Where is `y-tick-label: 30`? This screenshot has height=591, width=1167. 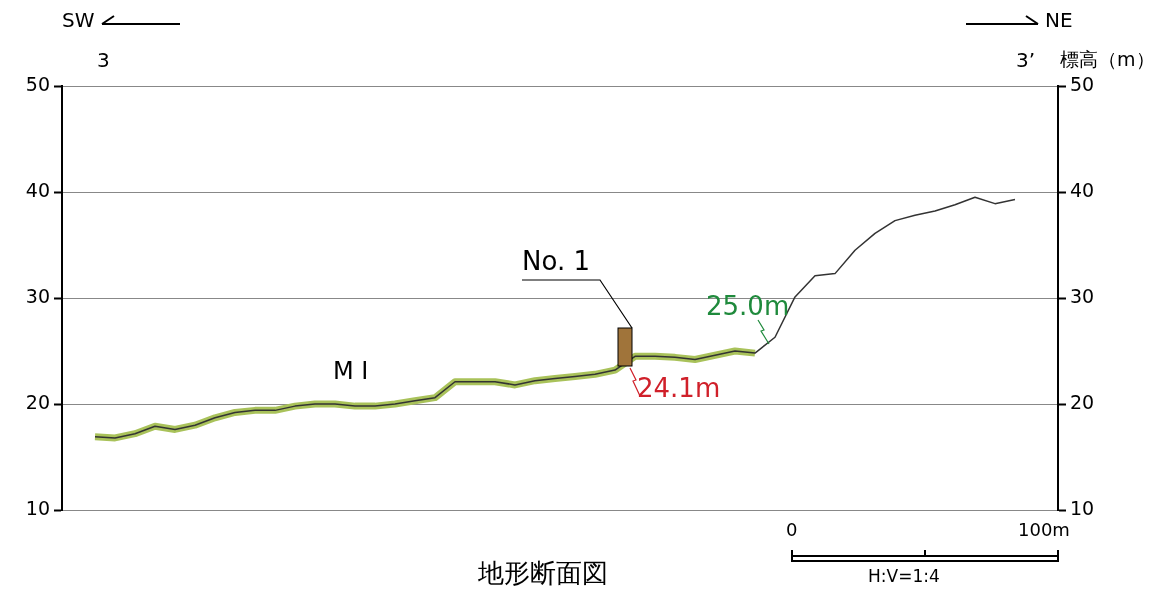
y-tick-label: 30 is located at coordinates (37, 295).